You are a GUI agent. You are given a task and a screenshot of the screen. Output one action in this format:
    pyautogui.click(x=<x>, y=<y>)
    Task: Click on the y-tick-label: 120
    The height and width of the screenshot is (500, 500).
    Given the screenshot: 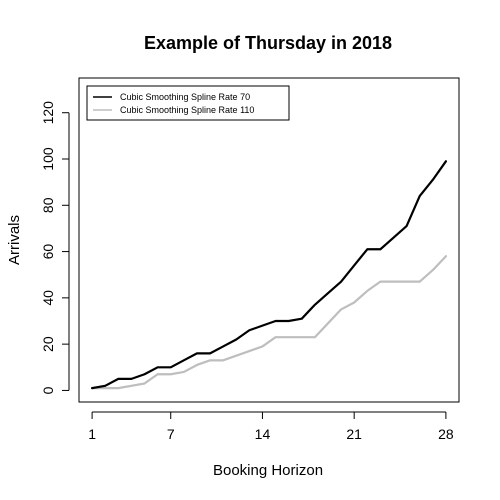 What is the action you would take?
    pyautogui.click(x=48, y=113)
    